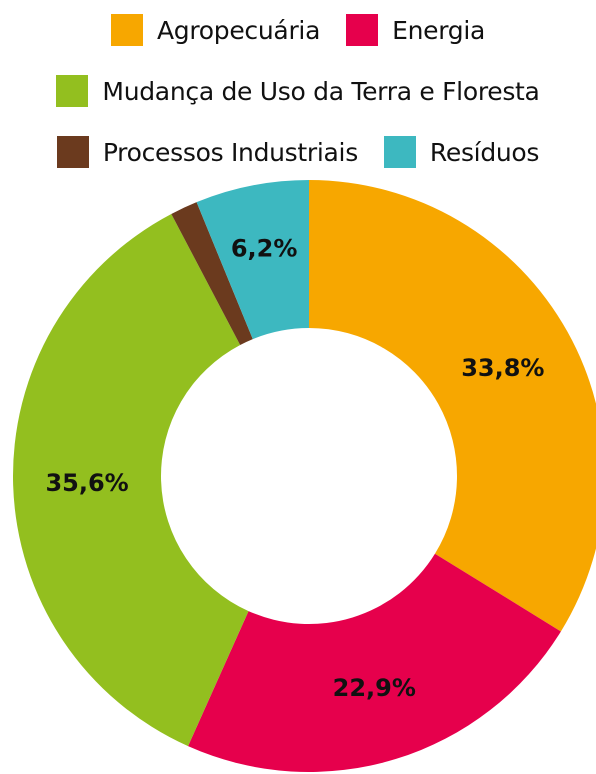 Image resolution: width=596 pixels, height=774 pixels. Describe the element at coordinates (399, 152) in the screenshot. I see `legend-swatch-residuos` at that location.